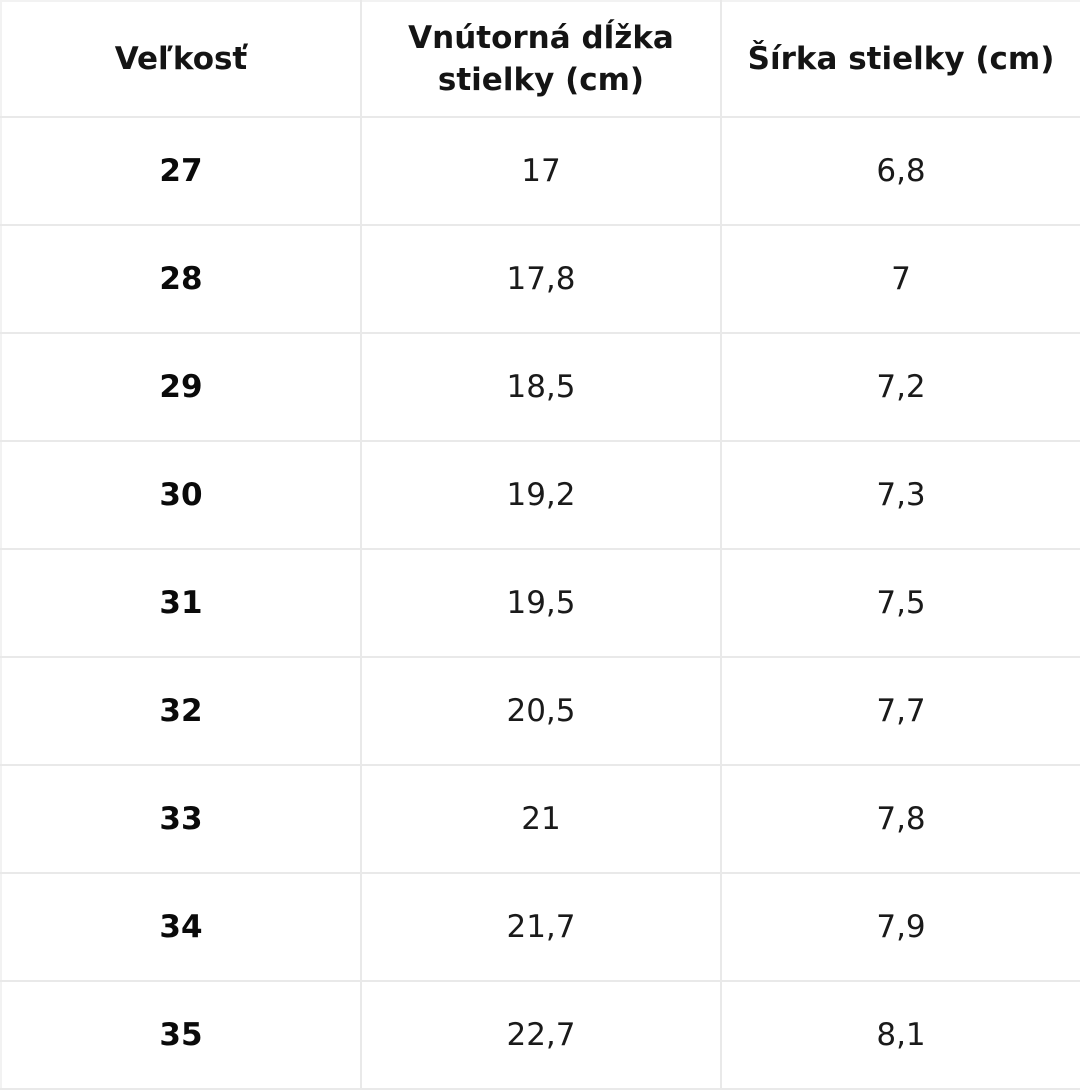 This screenshot has width=1080, height=1090. Describe the element at coordinates (181, 927) in the screenshot. I see `cell-size: 34` at that location.